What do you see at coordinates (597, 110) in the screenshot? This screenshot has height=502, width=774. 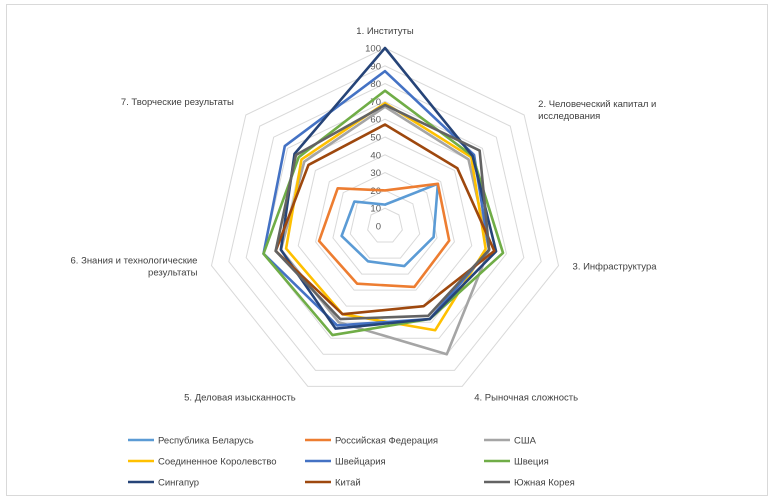 I see `category-label: 2. Человеческий капитал и исследования` at bounding box center [597, 110].